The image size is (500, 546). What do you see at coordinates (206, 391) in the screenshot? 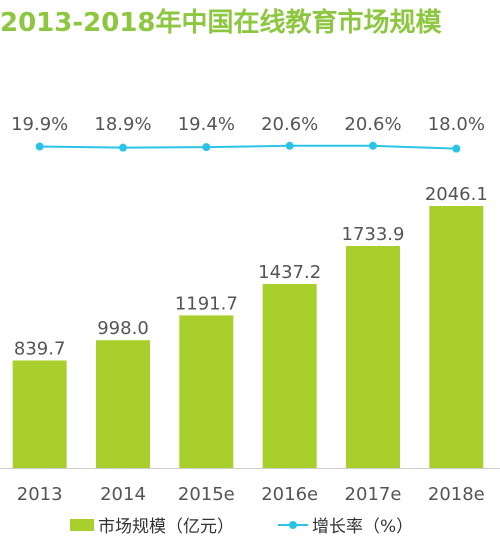
I see `bar-2015e` at bounding box center [206, 391].